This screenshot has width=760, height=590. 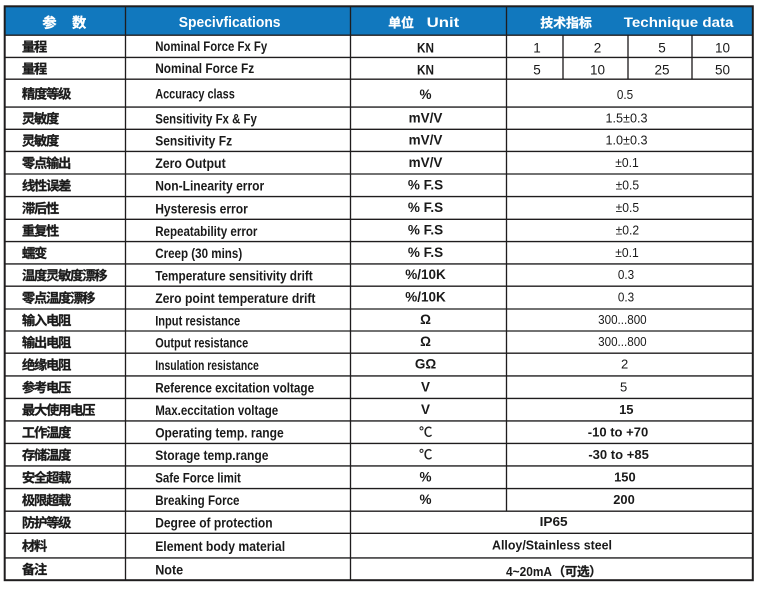 I want to click on svg-text: 25, so click(x=661, y=70).